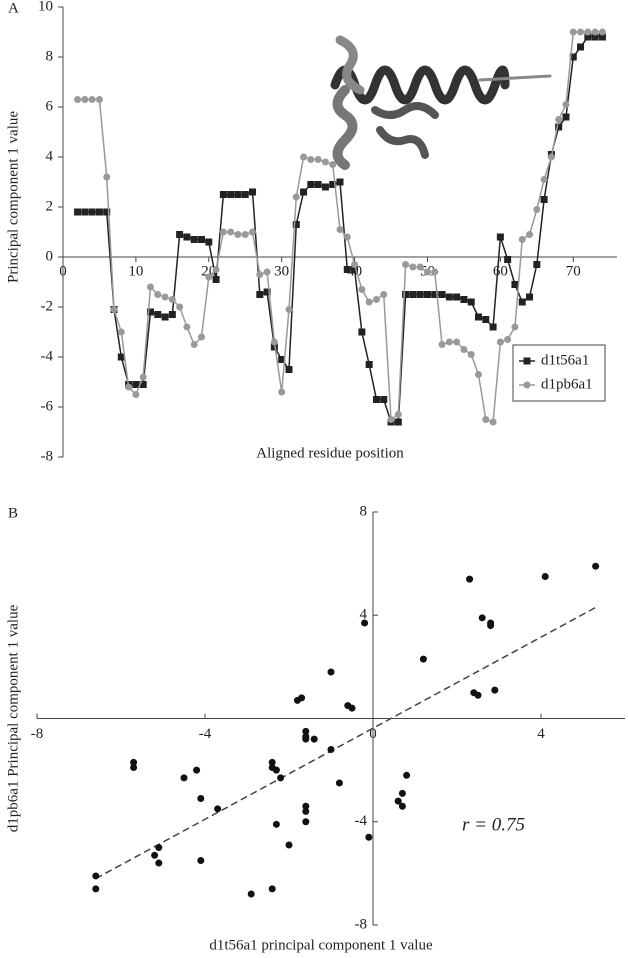 The height and width of the screenshot is (958, 628). What do you see at coordinates (565, 360) in the screenshot?
I see `legend-label: d1t56a1` at bounding box center [565, 360].